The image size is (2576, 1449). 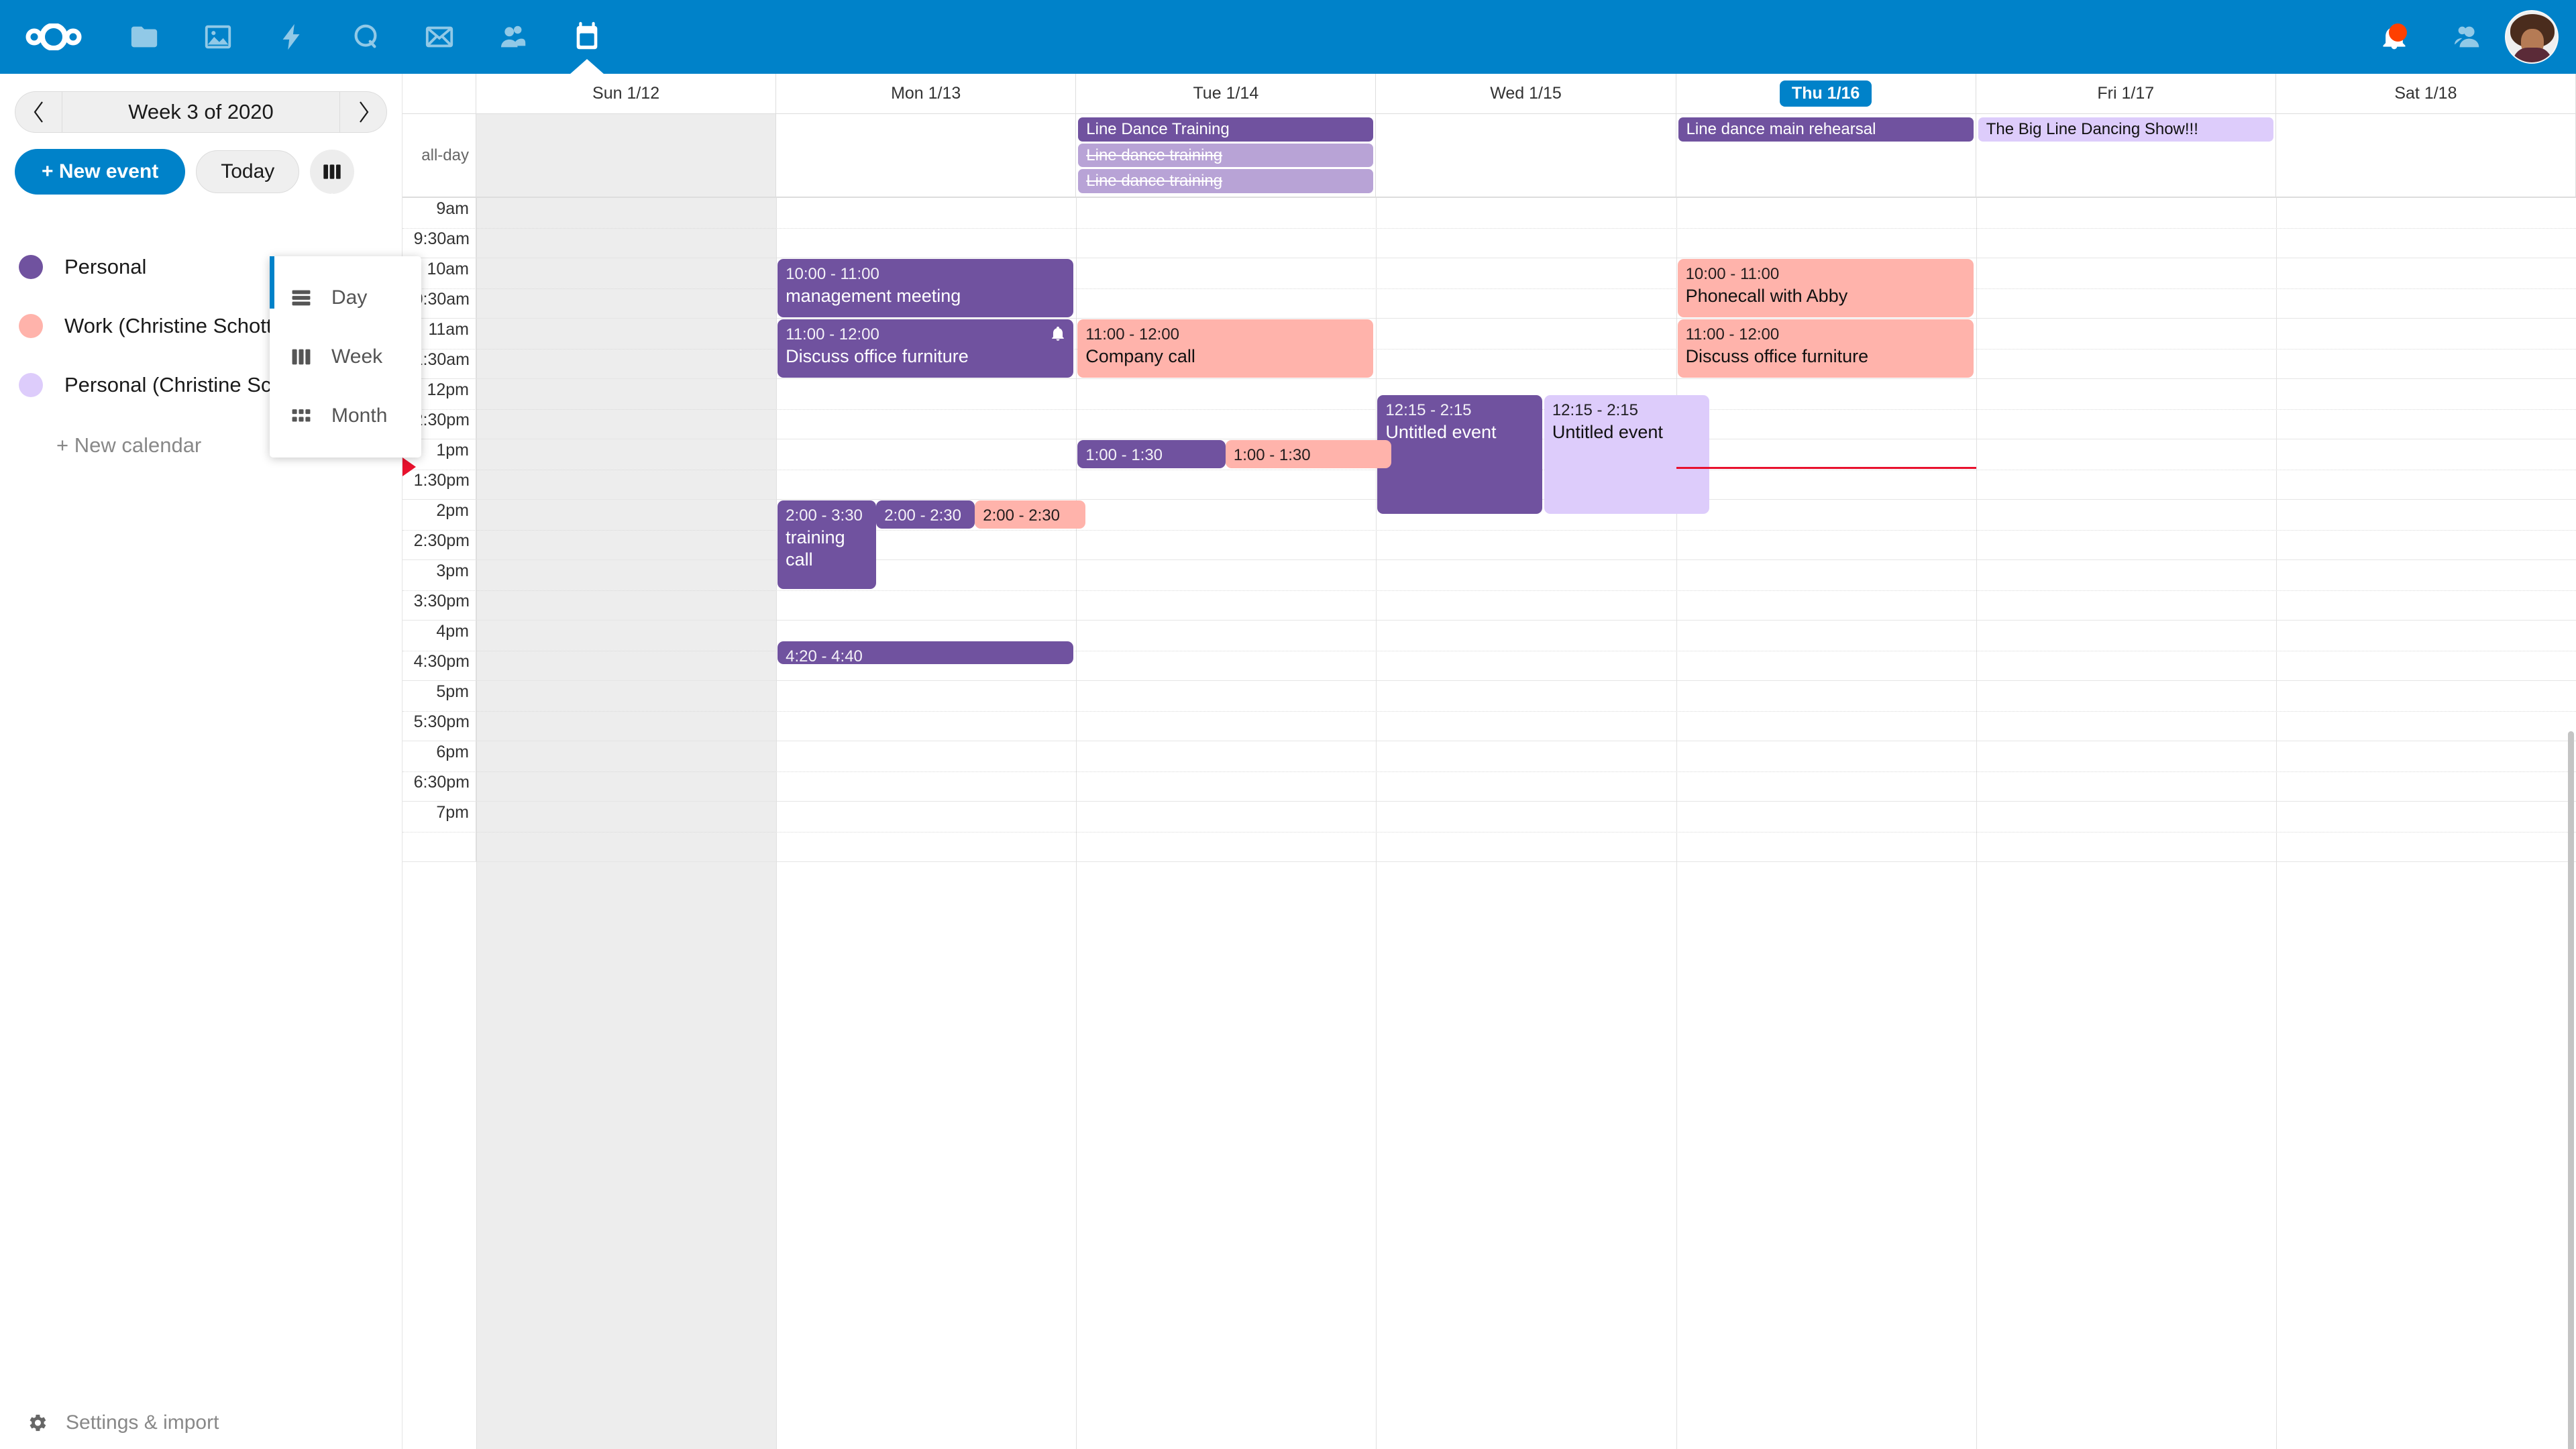 I want to click on hour-row: 4pm, so click(x=1489, y=651).